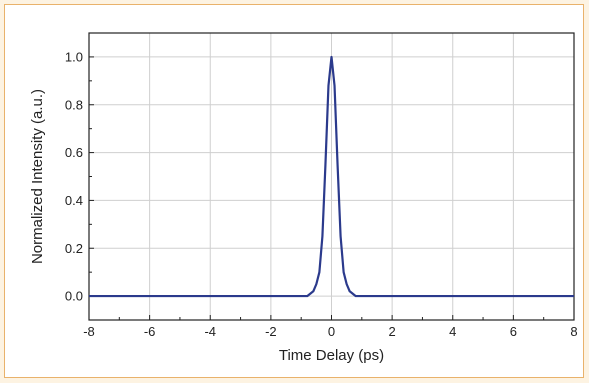 This screenshot has height=383, width=589. What do you see at coordinates (74, 152) in the screenshot?
I see `y-tick-label: 0.6` at bounding box center [74, 152].